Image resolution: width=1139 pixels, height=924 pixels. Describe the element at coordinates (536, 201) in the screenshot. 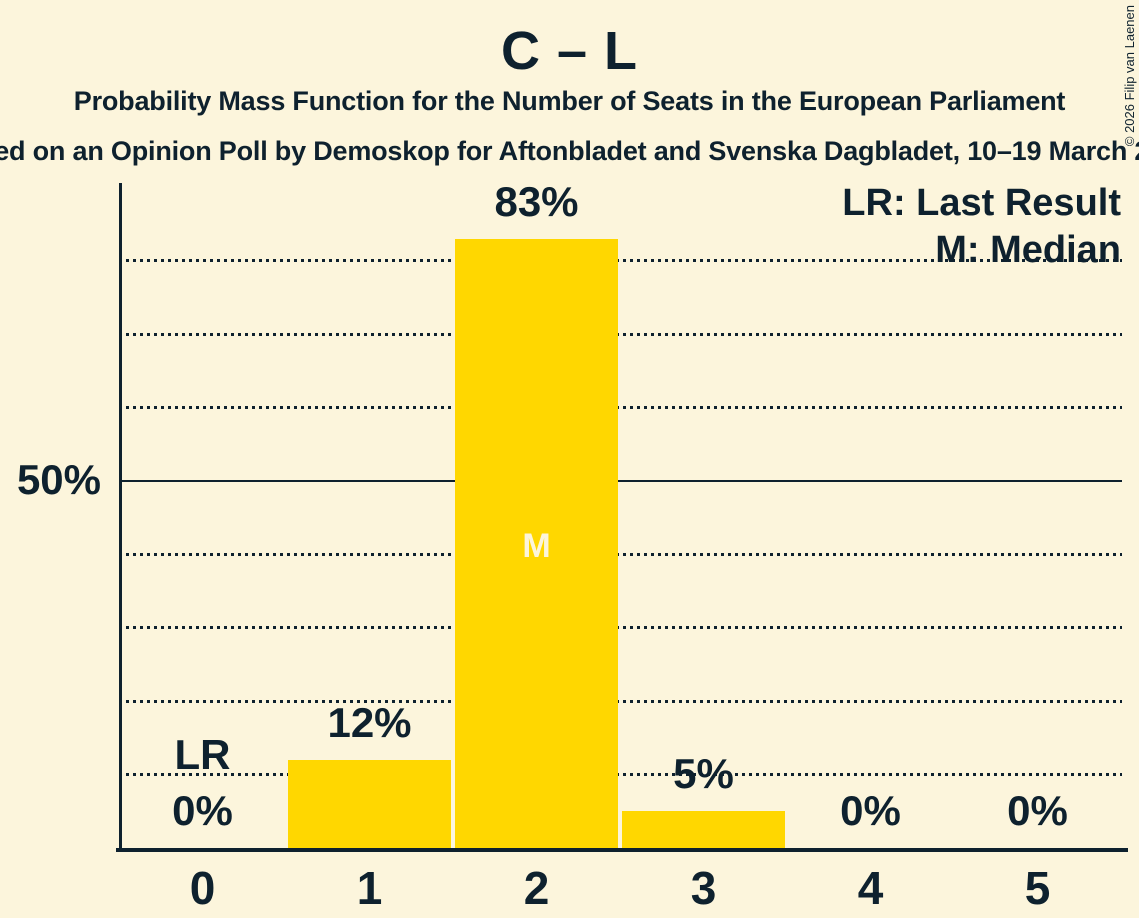

I see `value-label-seat-2: 83%` at that location.